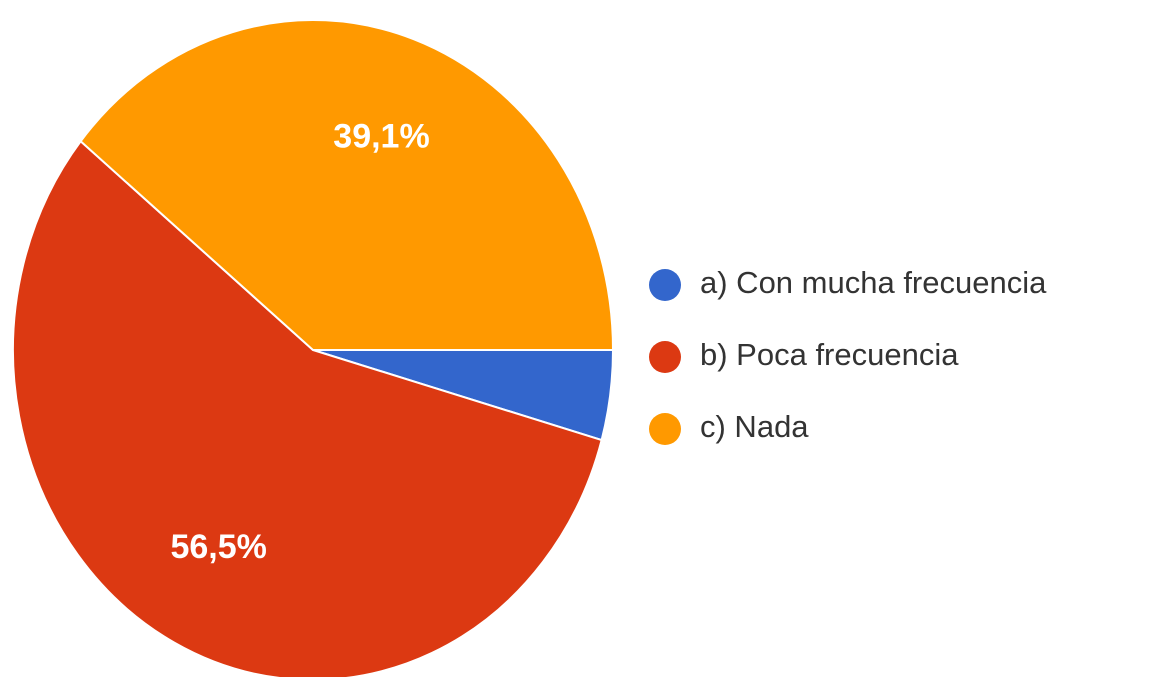 This screenshot has width=1159, height=677. Describe the element at coordinates (381, 137) in the screenshot. I see `slice-label: 39,1%` at that location.